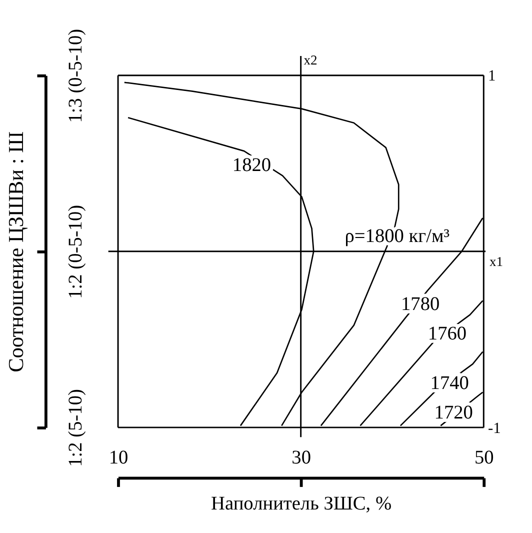 Image resolution: width=532 pixels, height=533 pixels. Describe the element at coordinates (16, 251) in the screenshot. I see `y-axis-title: Соотношение ЦЗШВи : Ш` at that location.